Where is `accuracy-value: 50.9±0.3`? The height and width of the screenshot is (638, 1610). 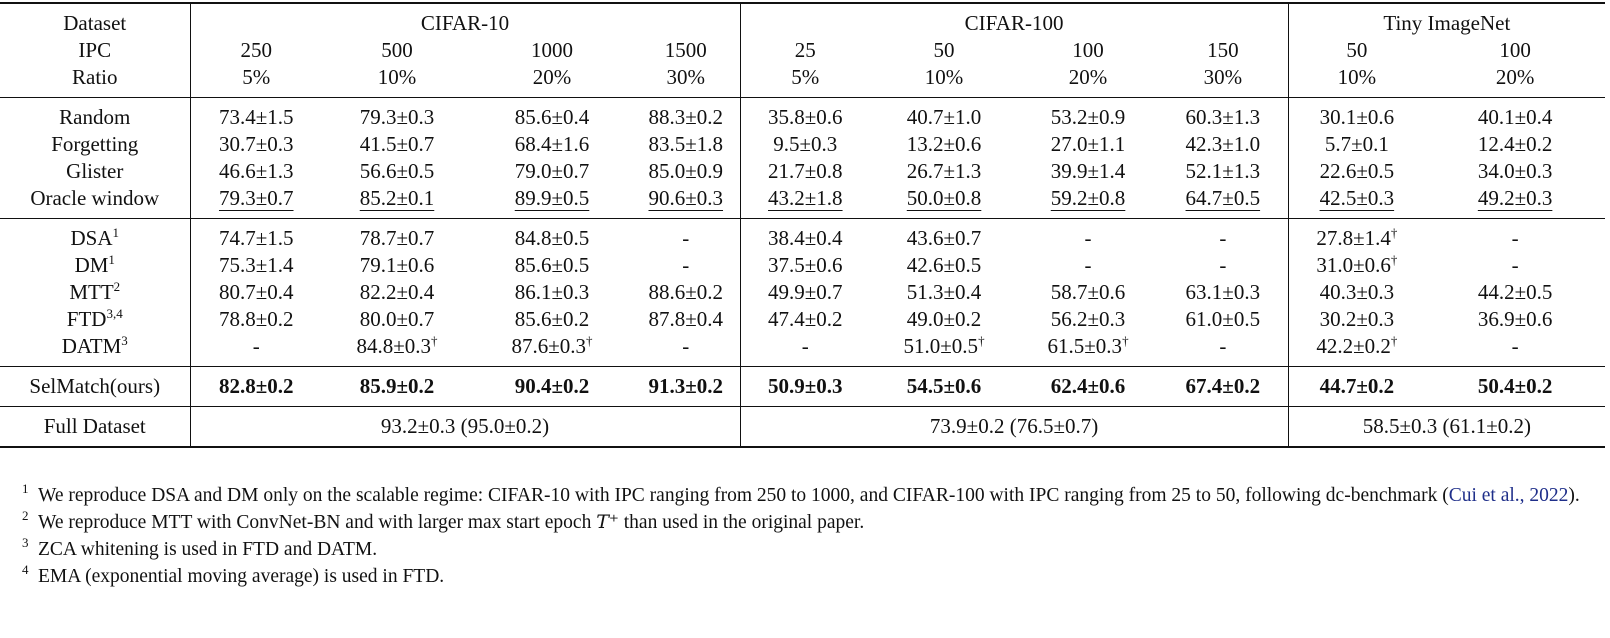
accuracy-value: 50.9±0.3 is located at coordinates (805, 386).